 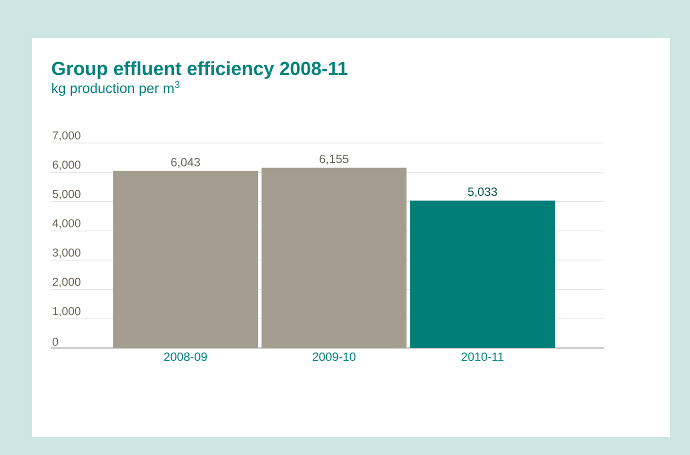 I want to click on y-tick-label: 0, so click(x=55, y=342).